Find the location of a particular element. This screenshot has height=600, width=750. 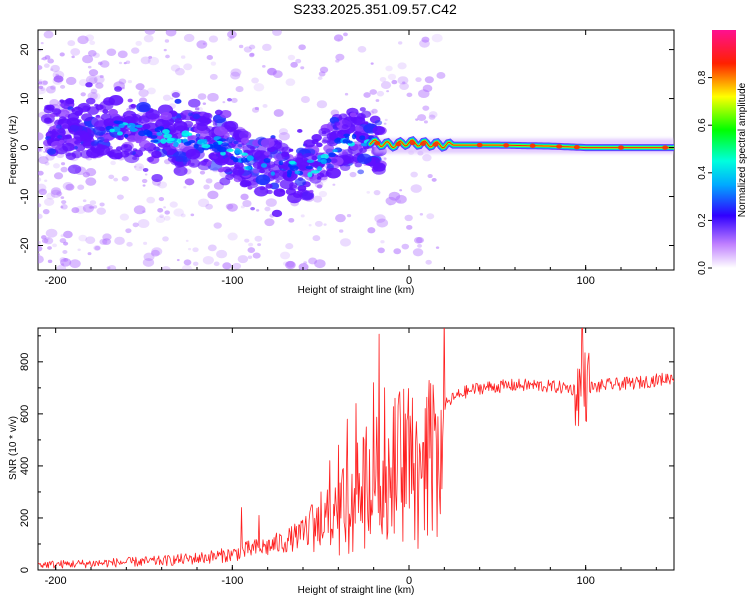

colorbar-tick-label: 0.0 is located at coordinates (702, 268).